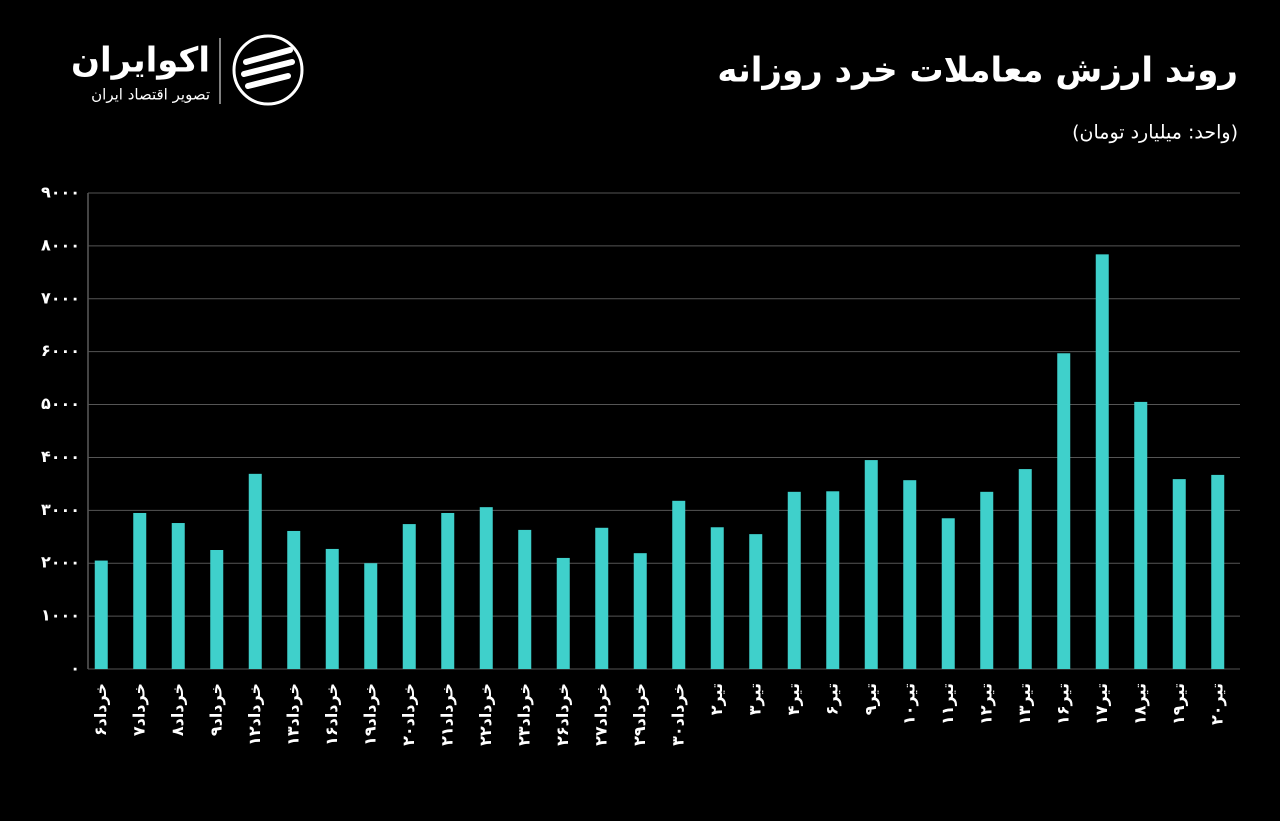 The image size is (1280, 821). What do you see at coordinates (60, 403) in the screenshot?
I see `y-tick-label: ۵۰۰۰` at bounding box center [60, 403].